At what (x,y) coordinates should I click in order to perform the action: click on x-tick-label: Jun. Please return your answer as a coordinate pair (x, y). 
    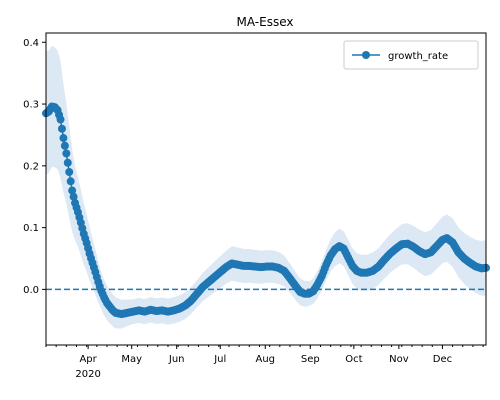
    Looking at the image, I should click on (176, 359).